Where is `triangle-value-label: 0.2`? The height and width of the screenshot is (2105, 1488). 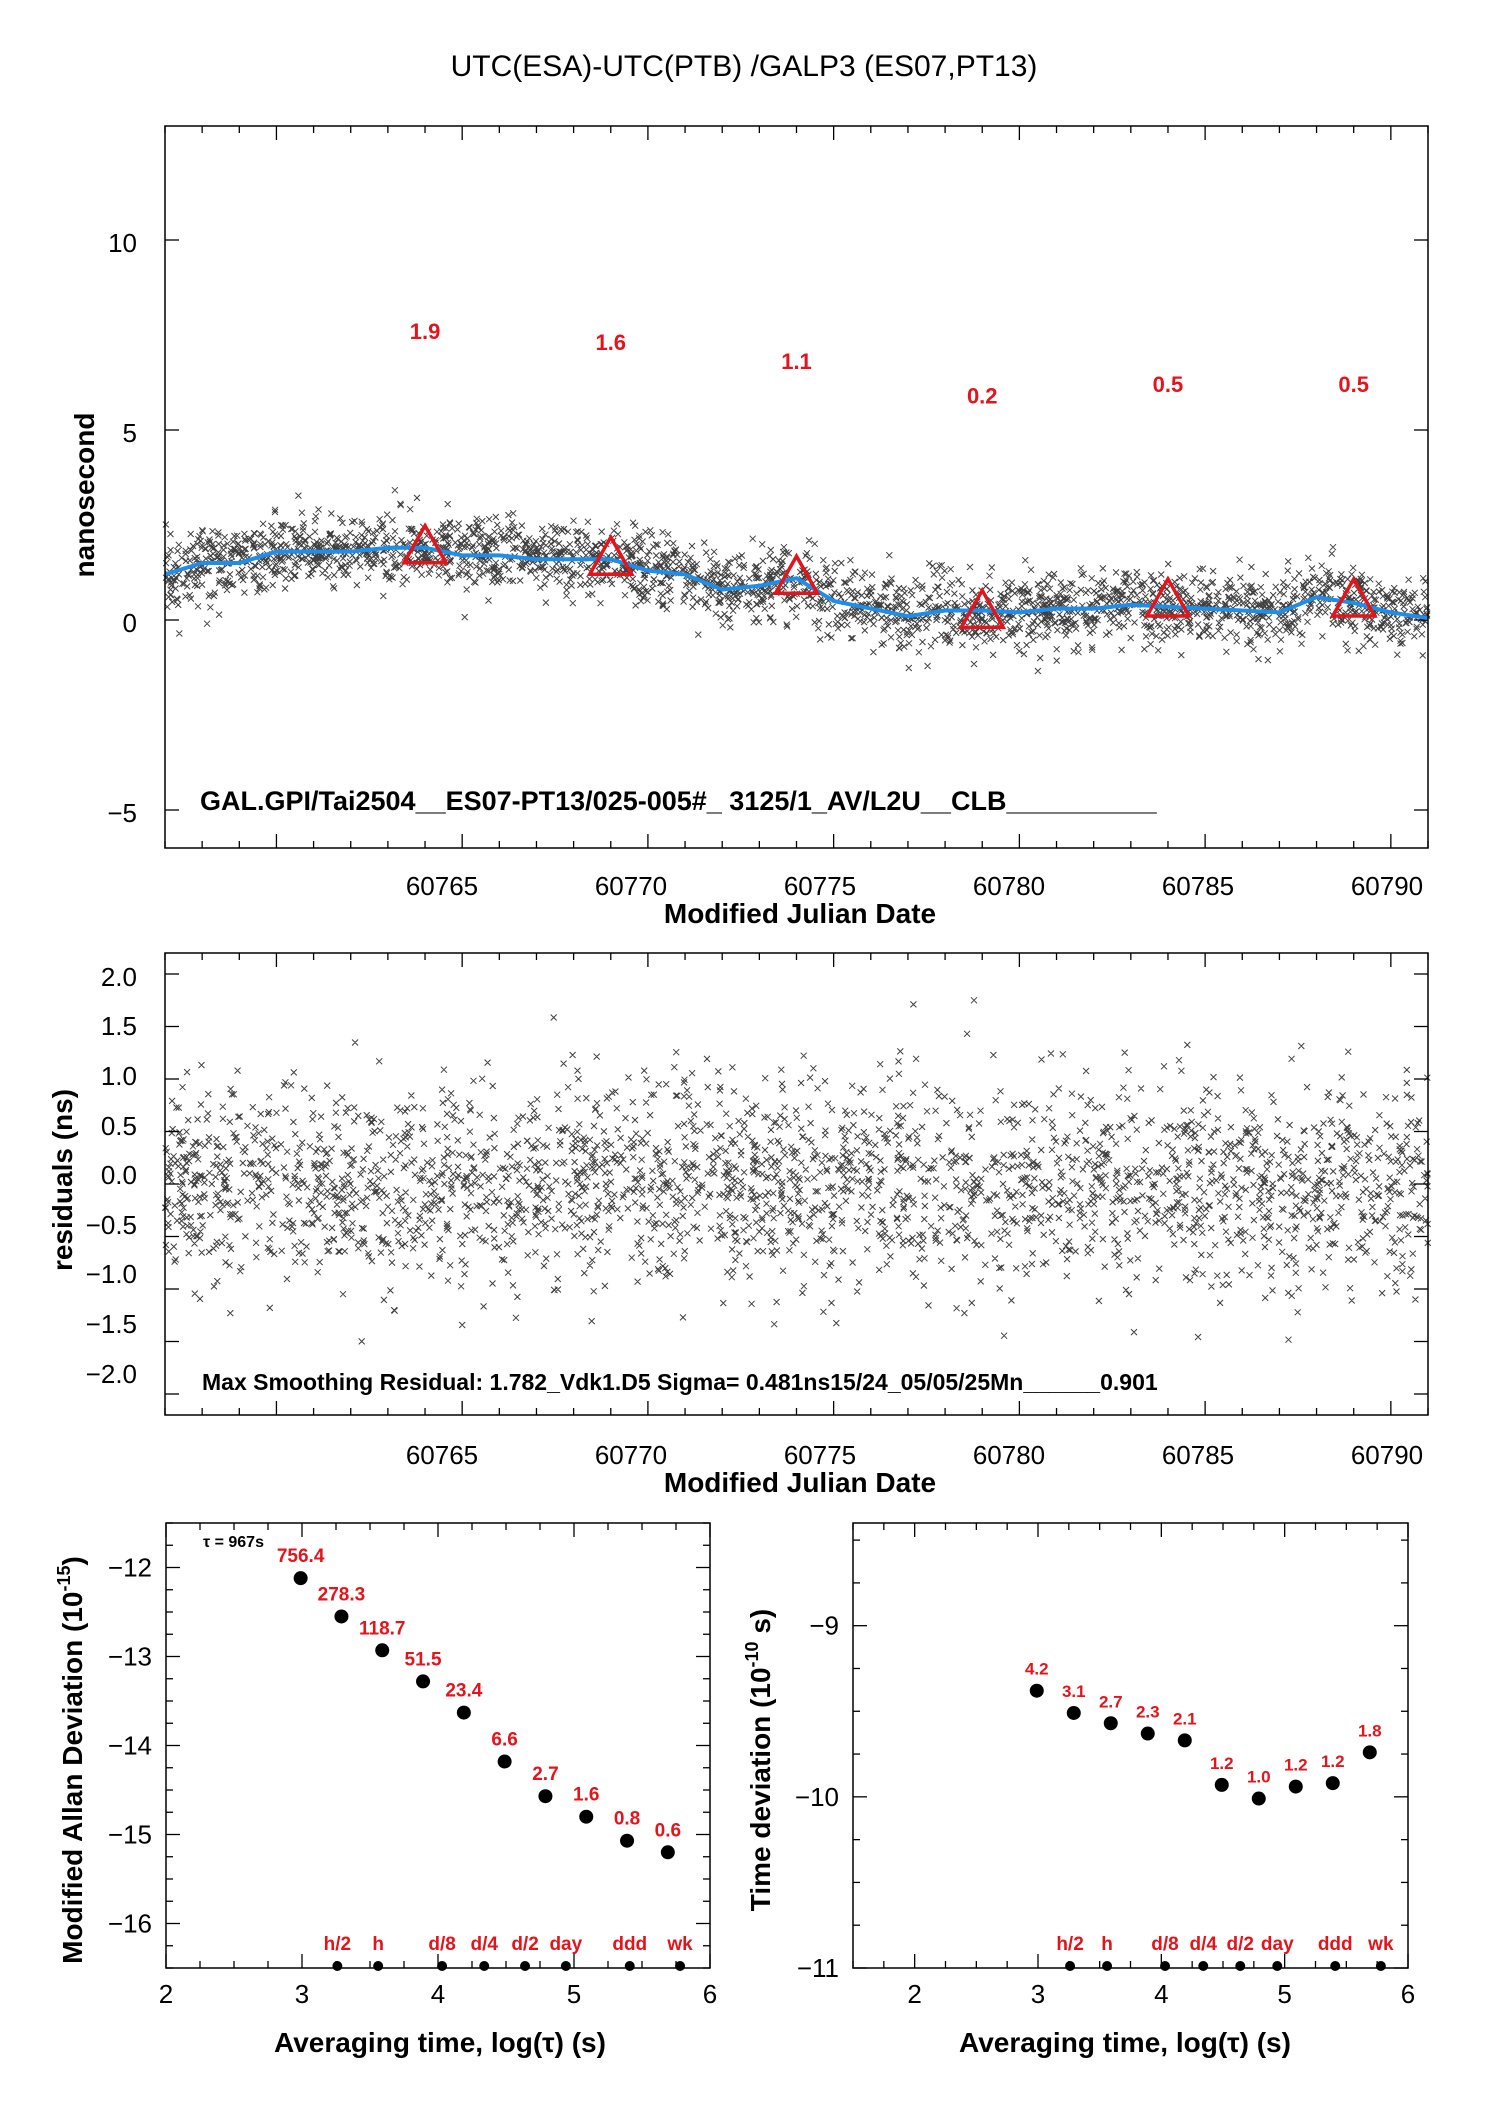 triangle-value-label: 0.2 is located at coordinates (982, 395).